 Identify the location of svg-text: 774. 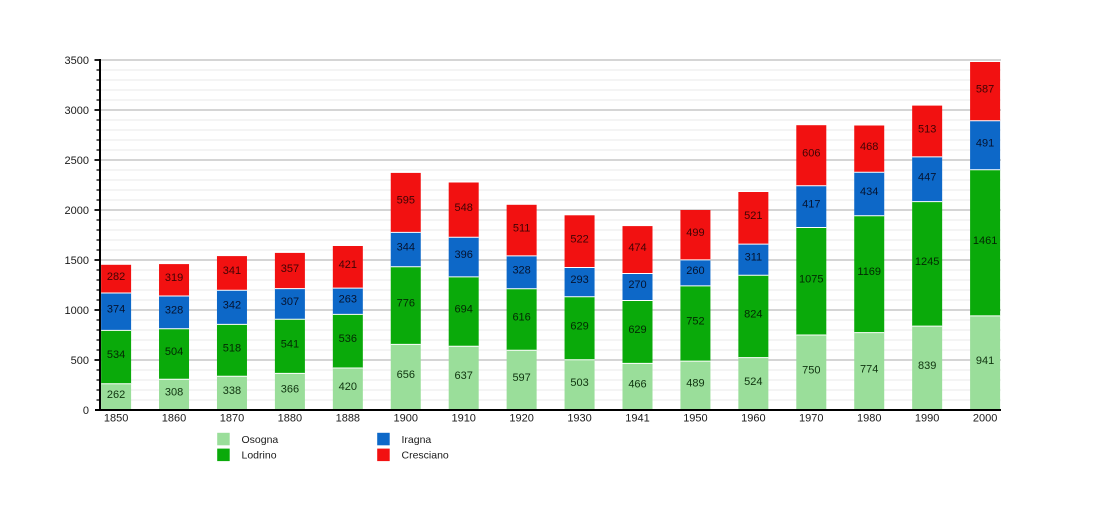
(869, 369).